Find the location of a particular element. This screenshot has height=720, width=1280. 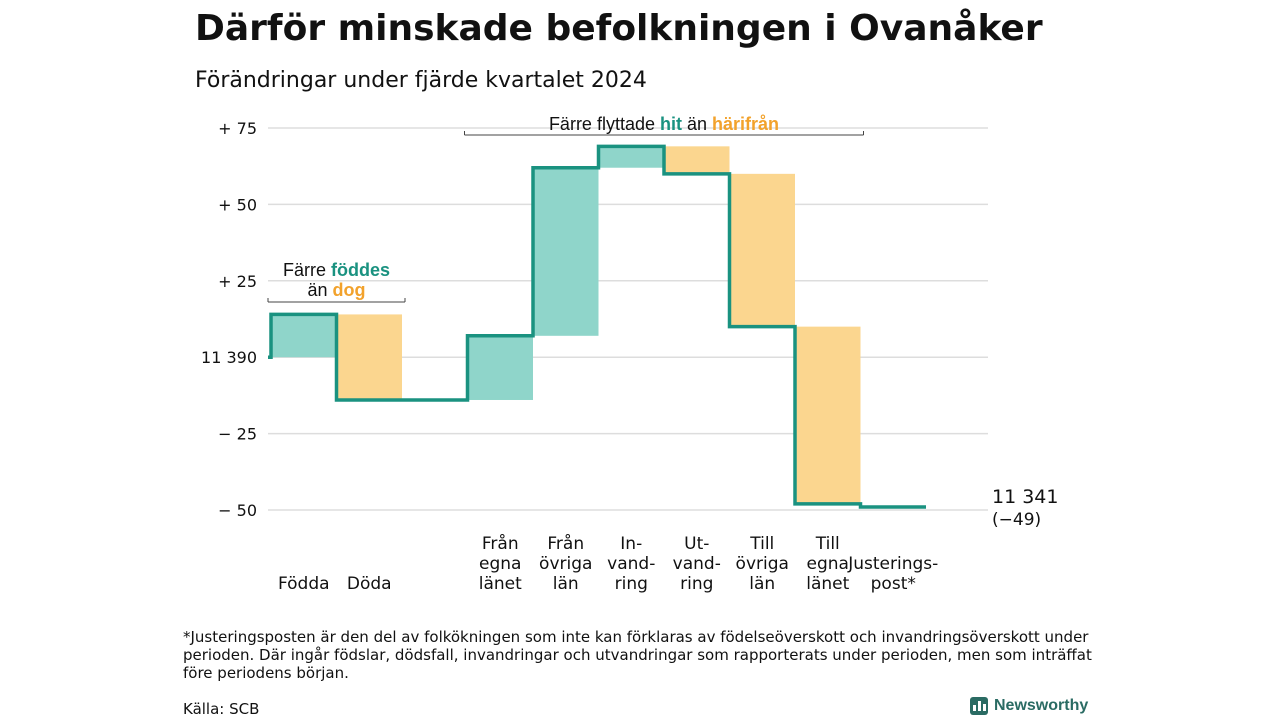

category-label: Födda is located at coordinates (304, 584).